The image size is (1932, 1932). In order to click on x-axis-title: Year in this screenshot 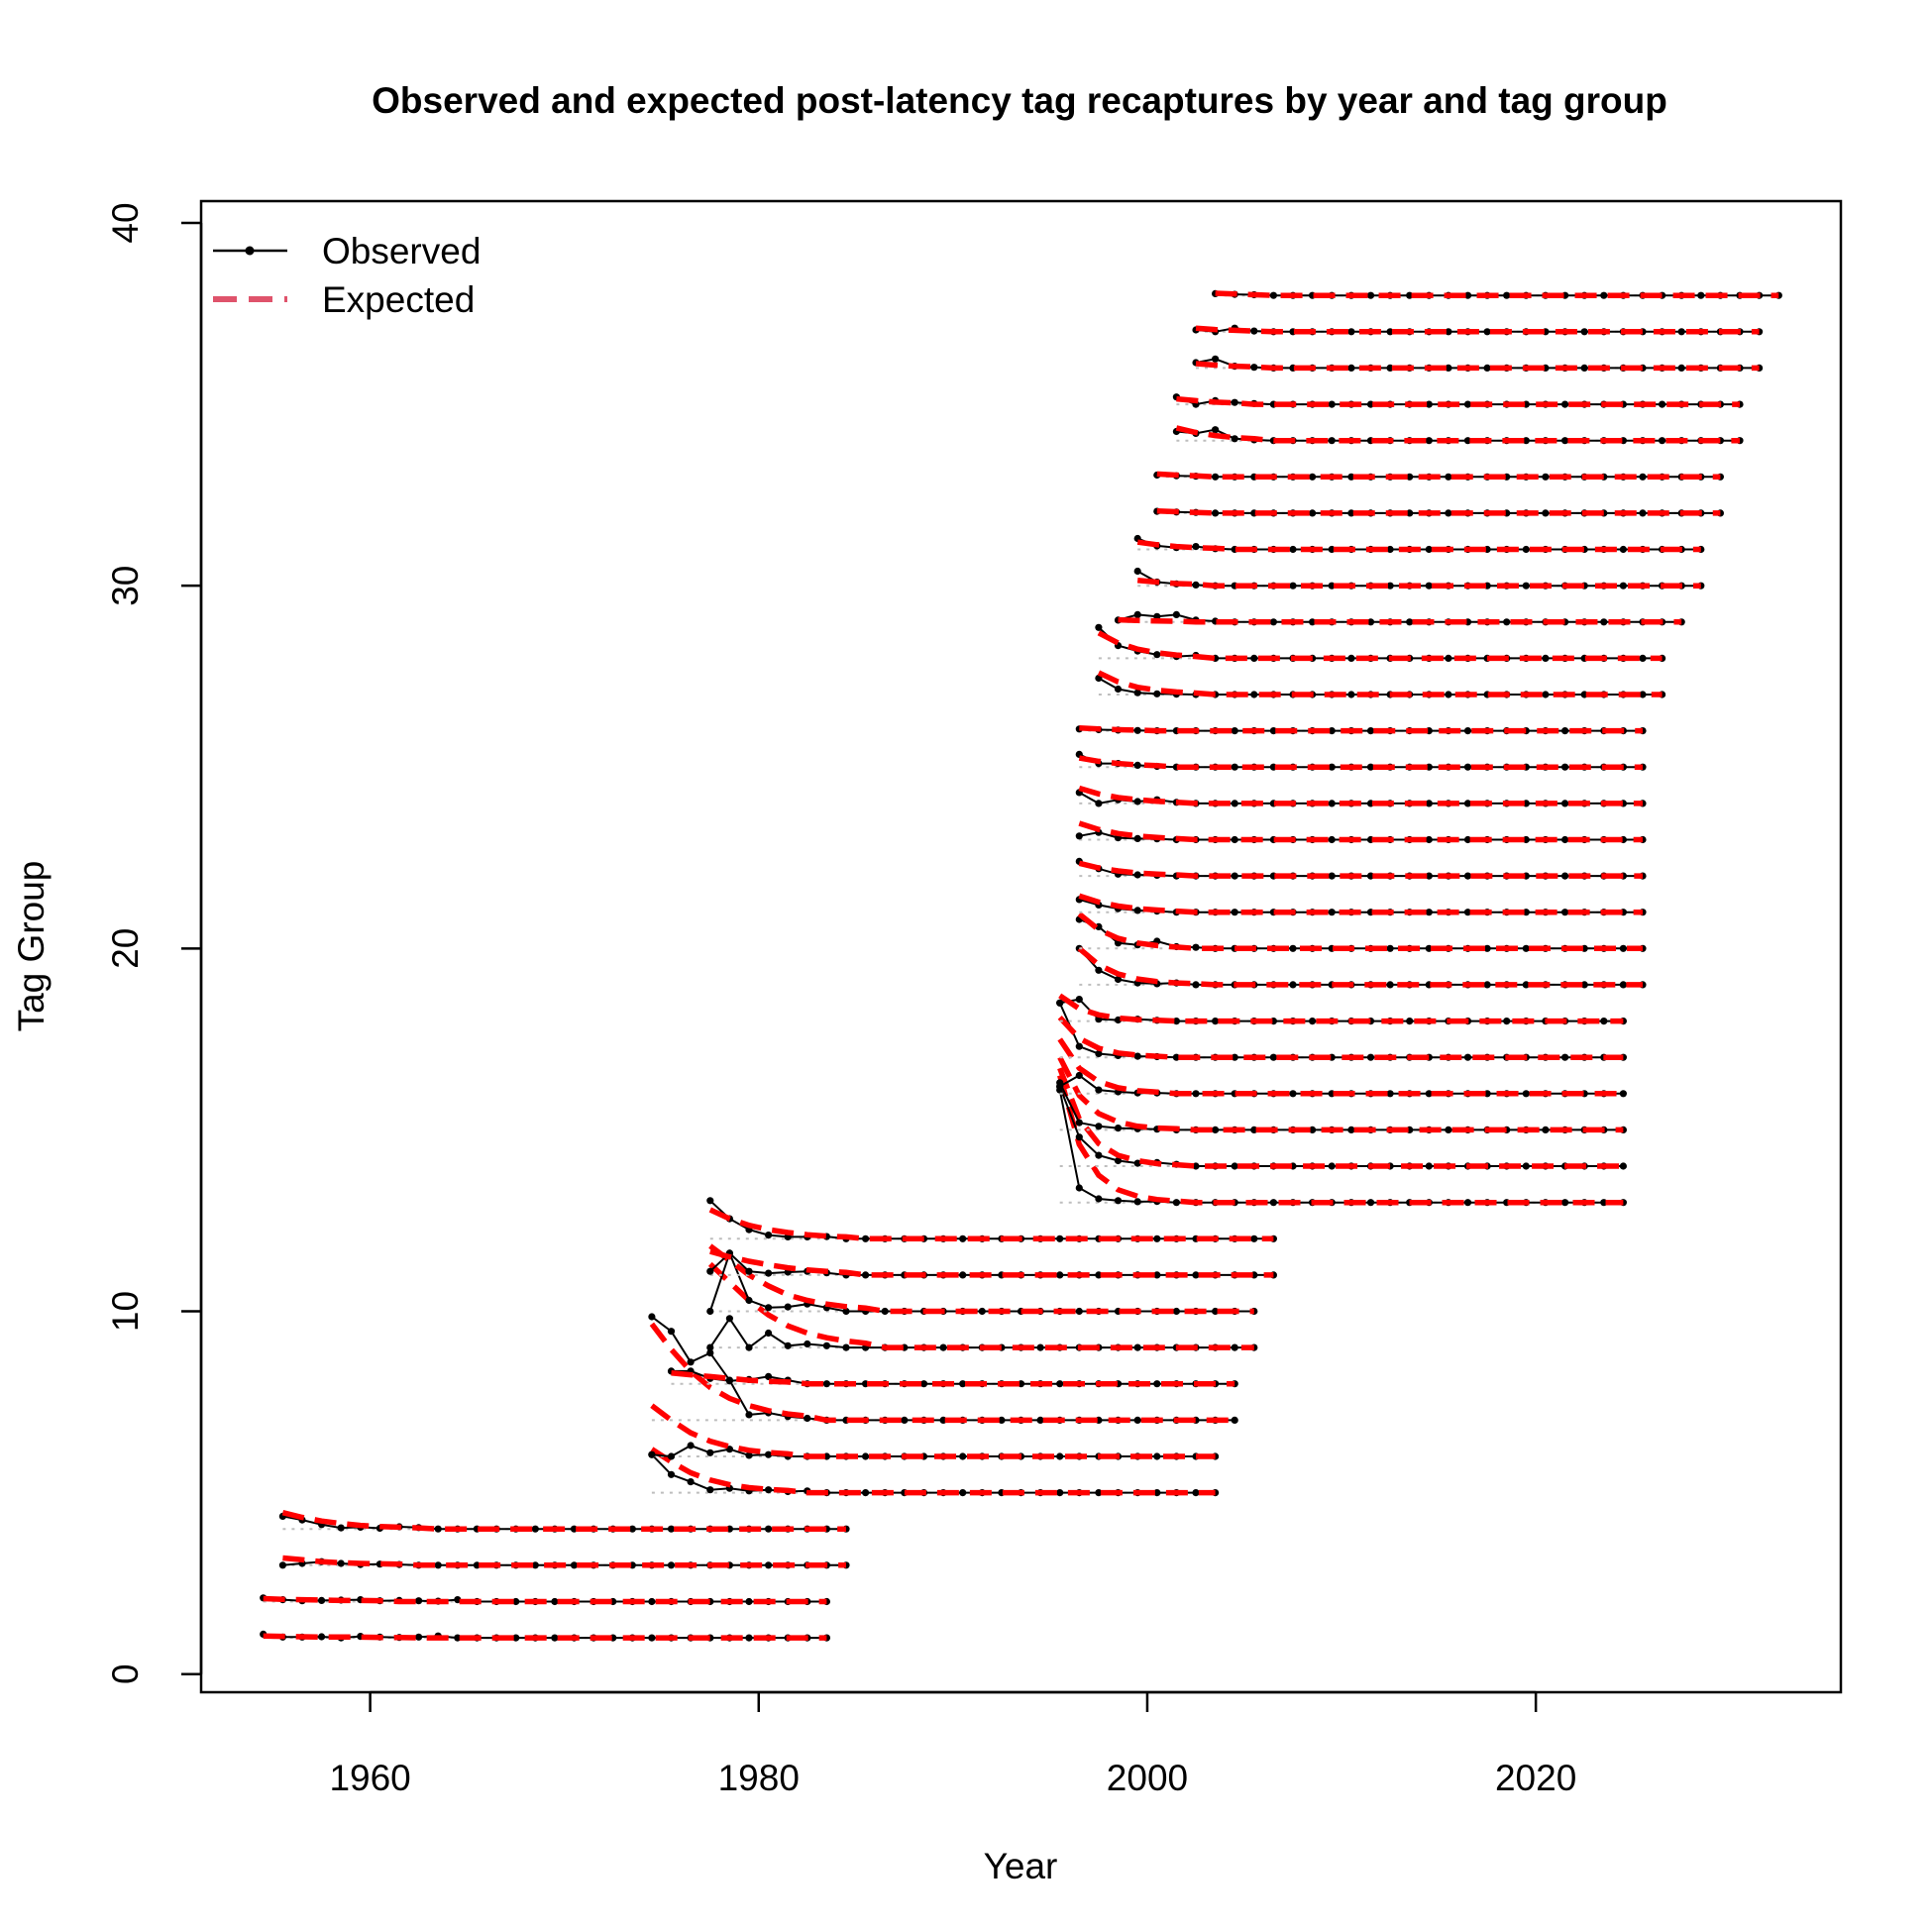, I will do `click(1021, 1866)`.